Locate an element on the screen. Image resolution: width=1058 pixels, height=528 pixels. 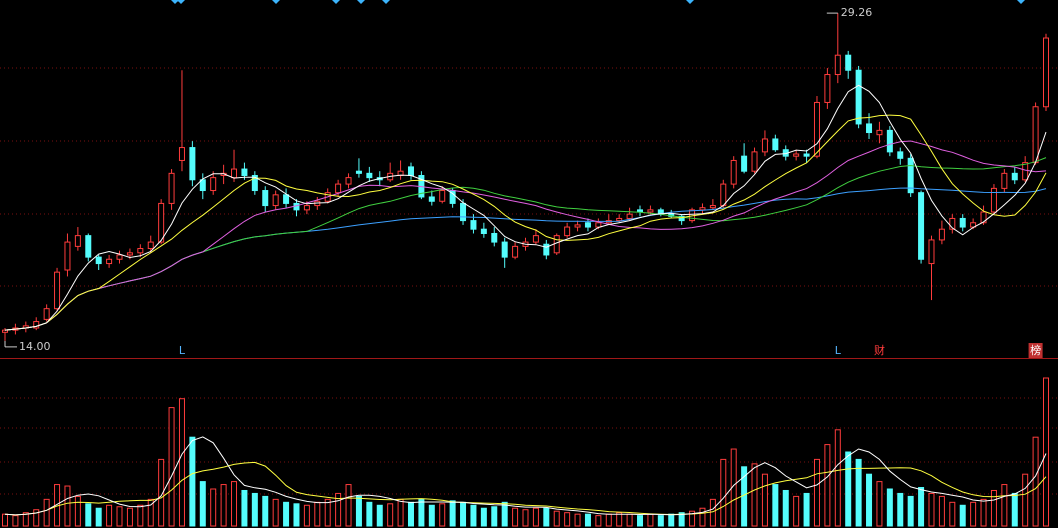
diamond-icons is located at coordinates (598, 2).